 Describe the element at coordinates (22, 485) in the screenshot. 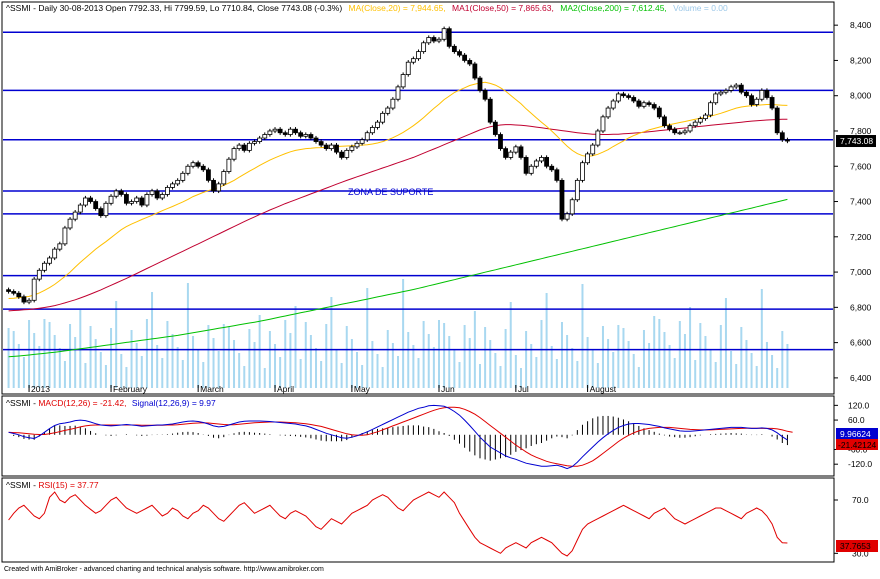

I see `rsi-header-prefix: ^SSMI -` at that location.